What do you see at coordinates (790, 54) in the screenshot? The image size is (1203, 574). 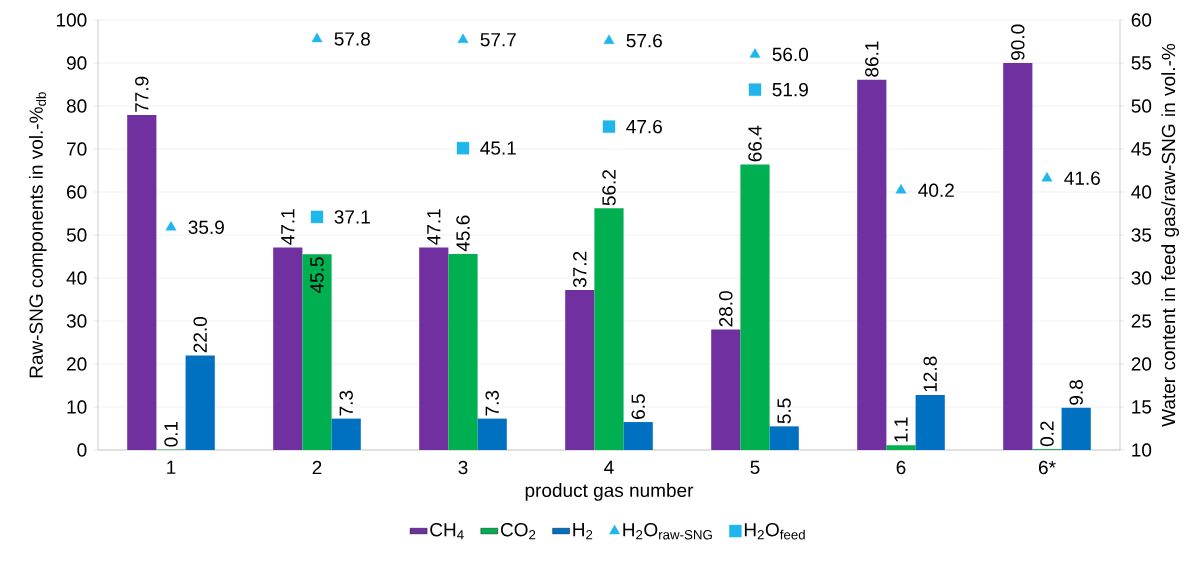 I see `data-label: 56.0` at bounding box center [790, 54].